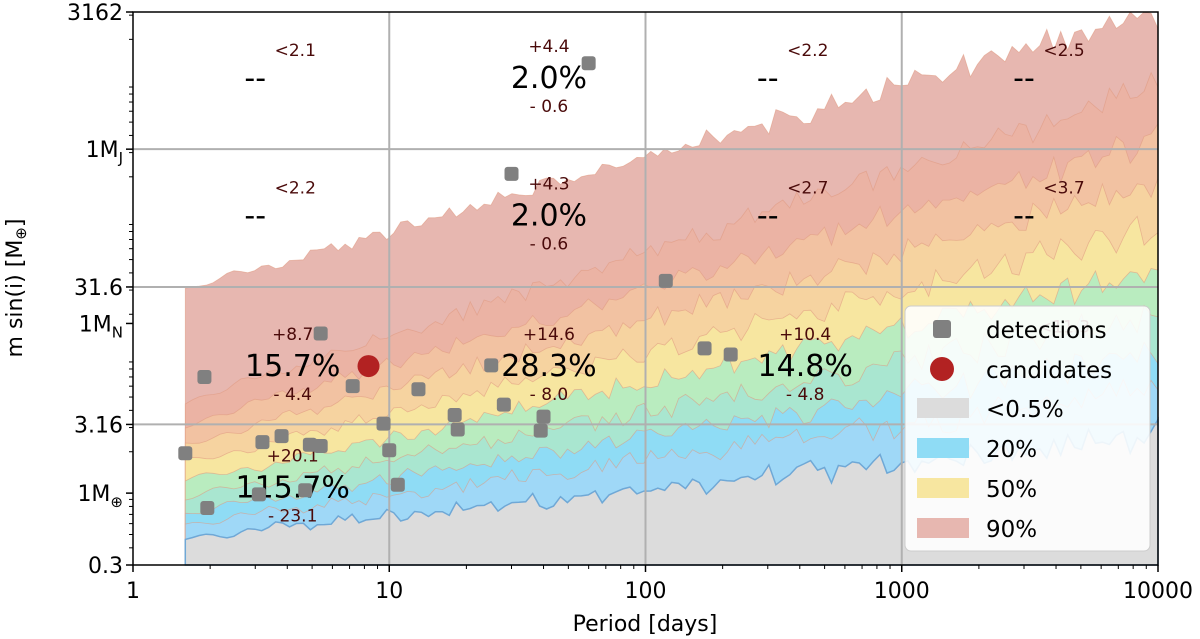 The width and height of the screenshot is (1200, 639). I want to click on cell-rate-4: 28.3%, so click(548, 366).